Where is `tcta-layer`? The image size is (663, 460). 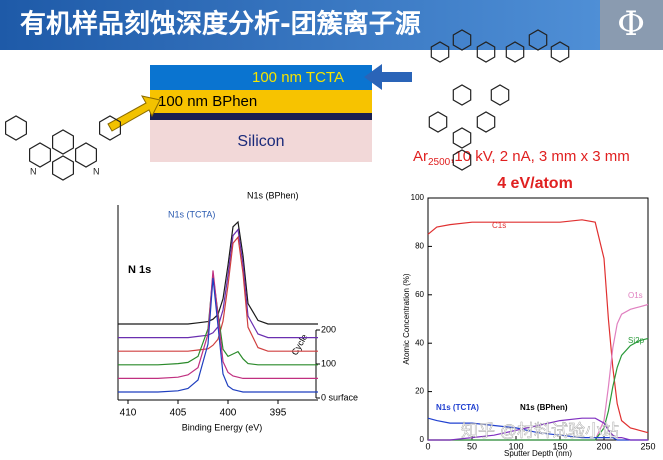 tcta-layer is located at coordinates (261, 77).